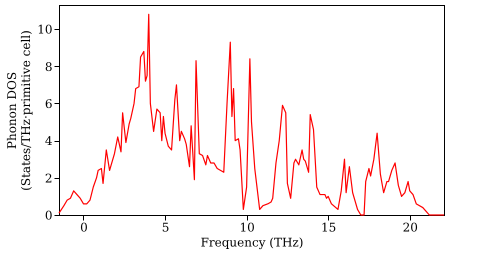 The image size is (500, 280). What do you see at coordinates (48, 103) in the screenshot?
I see `y-tick-label: 6` at bounding box center [48, 103].